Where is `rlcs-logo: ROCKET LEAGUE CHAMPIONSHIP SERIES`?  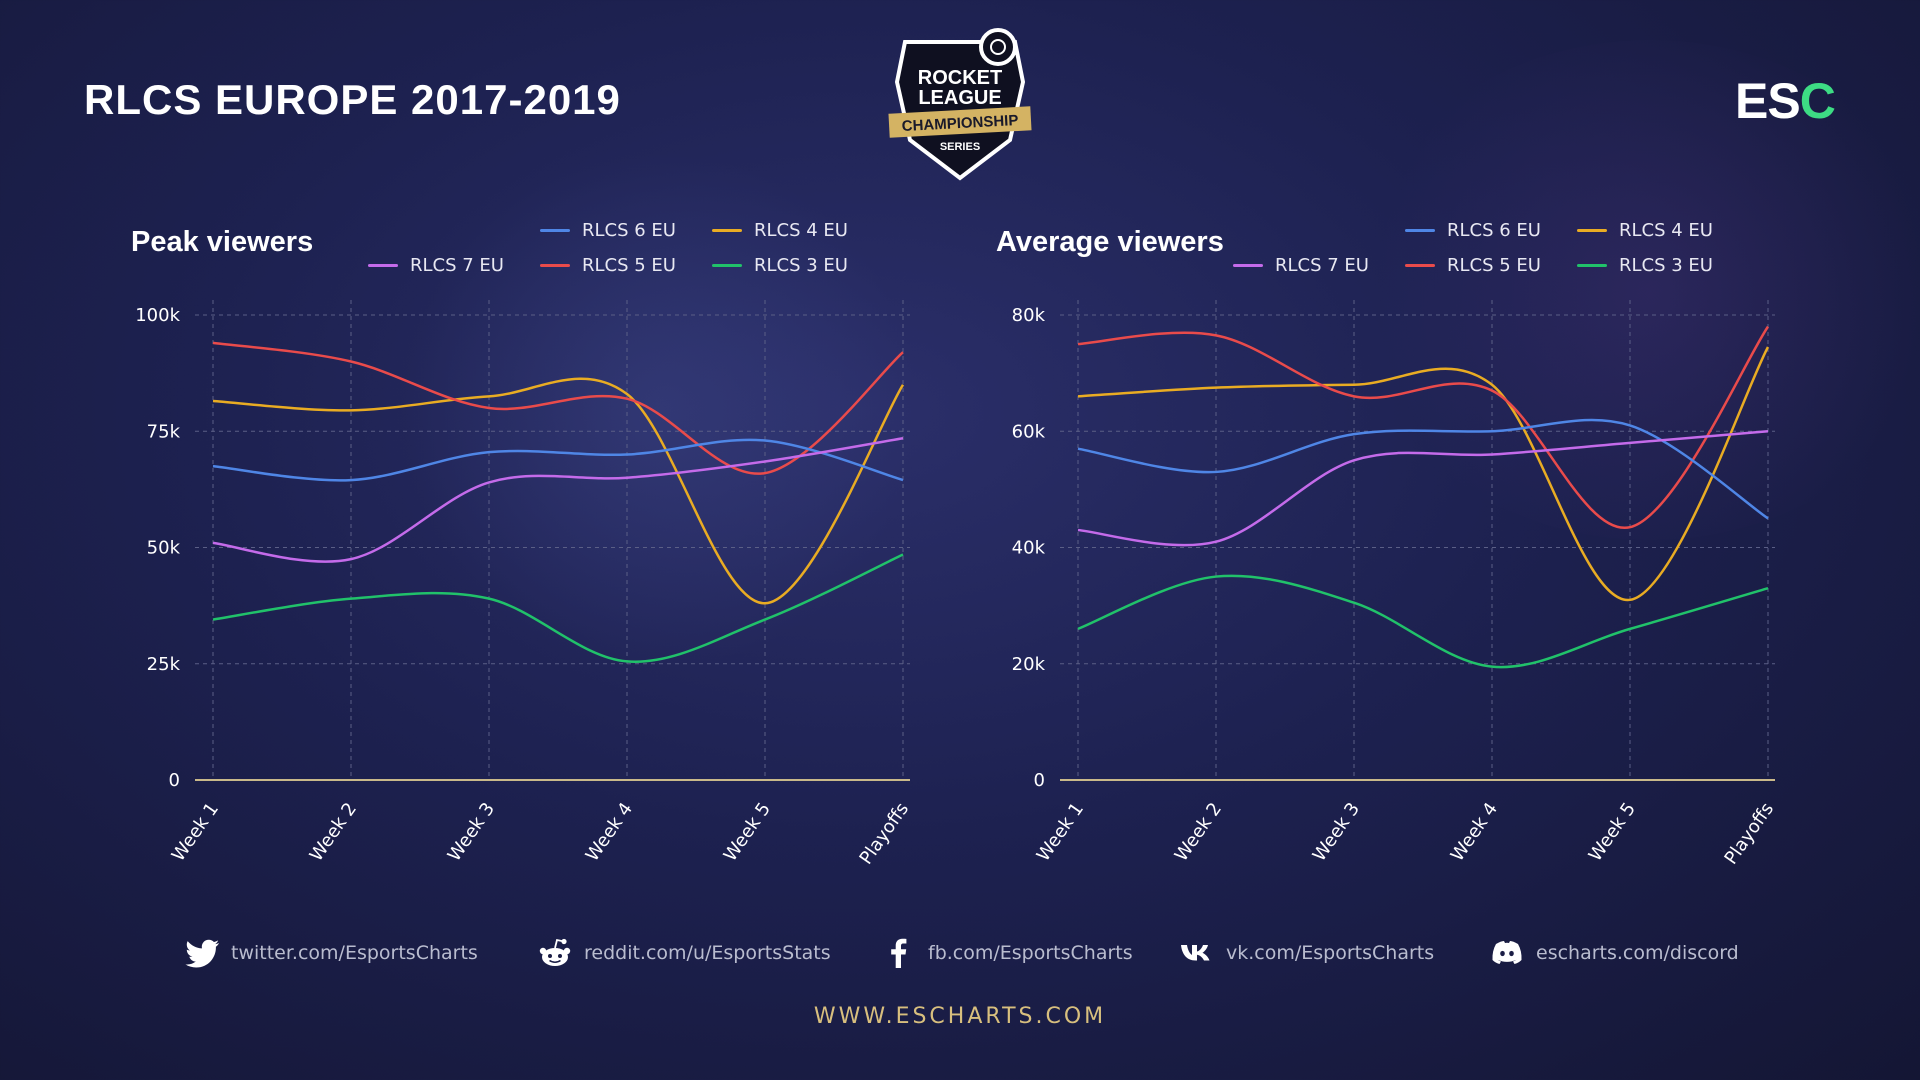
rlcs-logo: ROCKET LEAGUE CHAMPIONSHIP SERIES is located at coordinates (960, 102).